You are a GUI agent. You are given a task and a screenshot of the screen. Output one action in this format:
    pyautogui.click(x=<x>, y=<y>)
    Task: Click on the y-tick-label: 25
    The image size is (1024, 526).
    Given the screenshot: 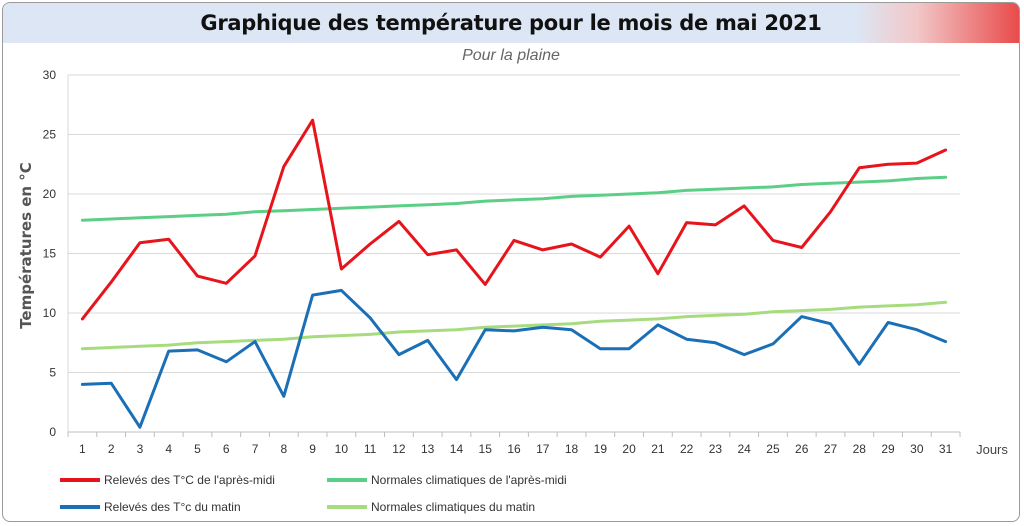 What is the action you would take?
    pyautogui.click(x=50, y=135)
    